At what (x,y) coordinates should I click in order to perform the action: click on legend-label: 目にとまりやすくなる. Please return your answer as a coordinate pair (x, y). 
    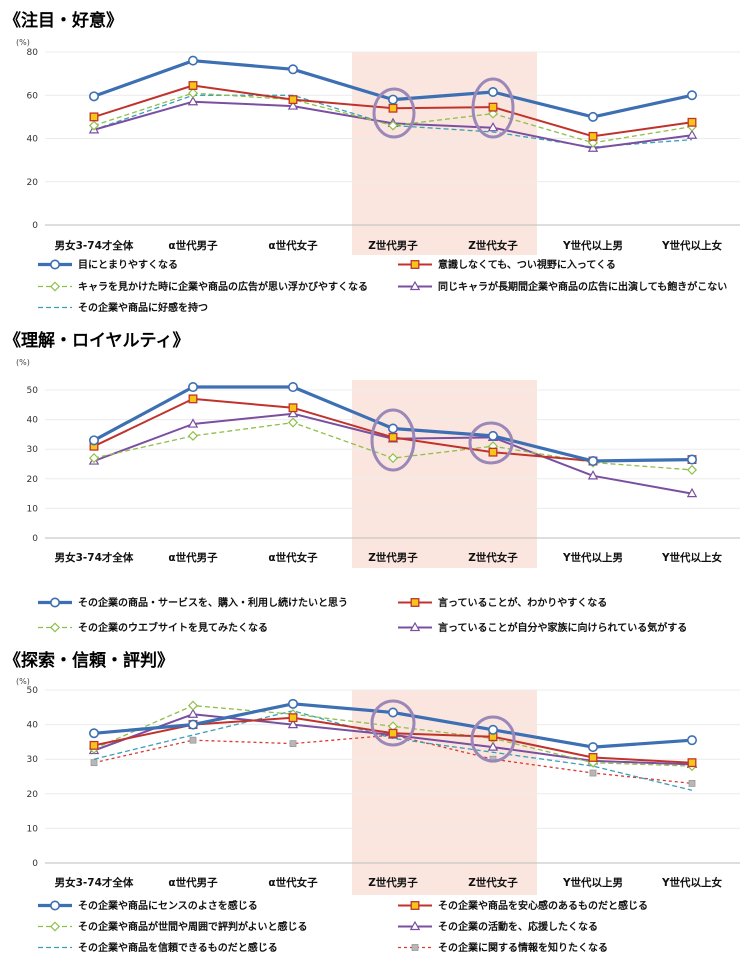
    Looking at the image, I should click on (128, 265).